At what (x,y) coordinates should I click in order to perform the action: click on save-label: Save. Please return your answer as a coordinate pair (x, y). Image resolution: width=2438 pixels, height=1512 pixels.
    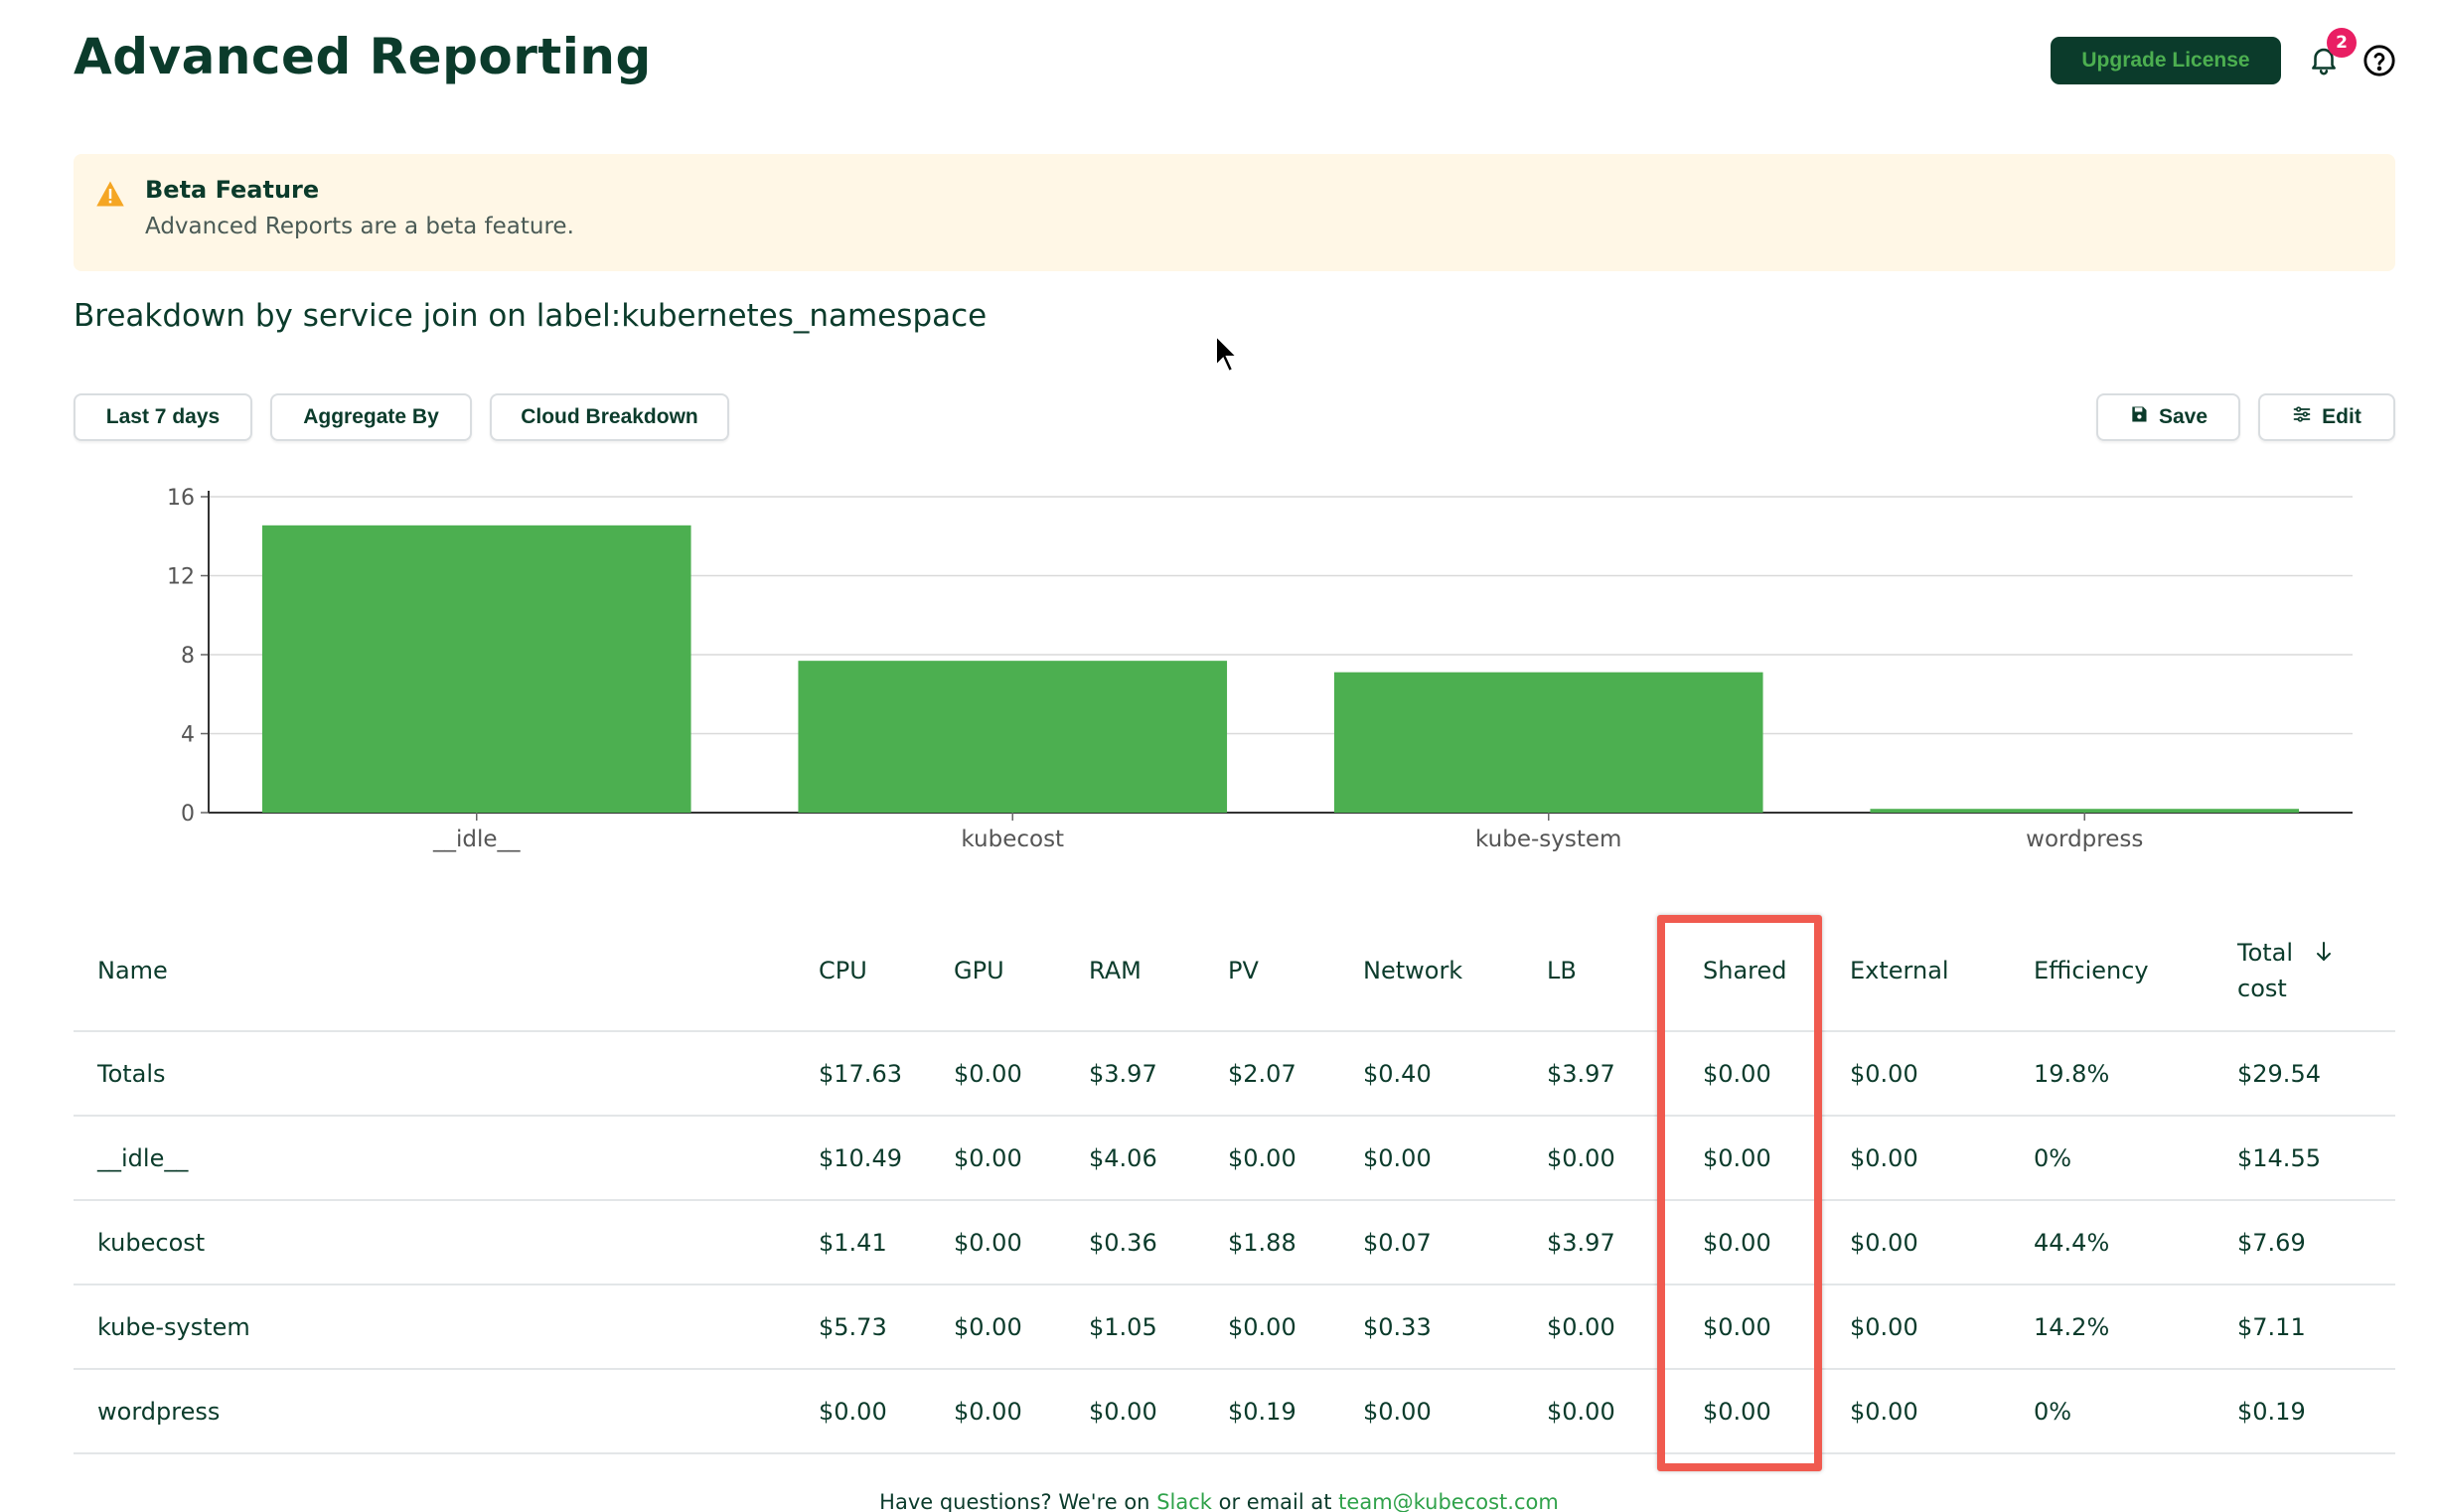
    Looking at the image, I should click on (2183, 416).